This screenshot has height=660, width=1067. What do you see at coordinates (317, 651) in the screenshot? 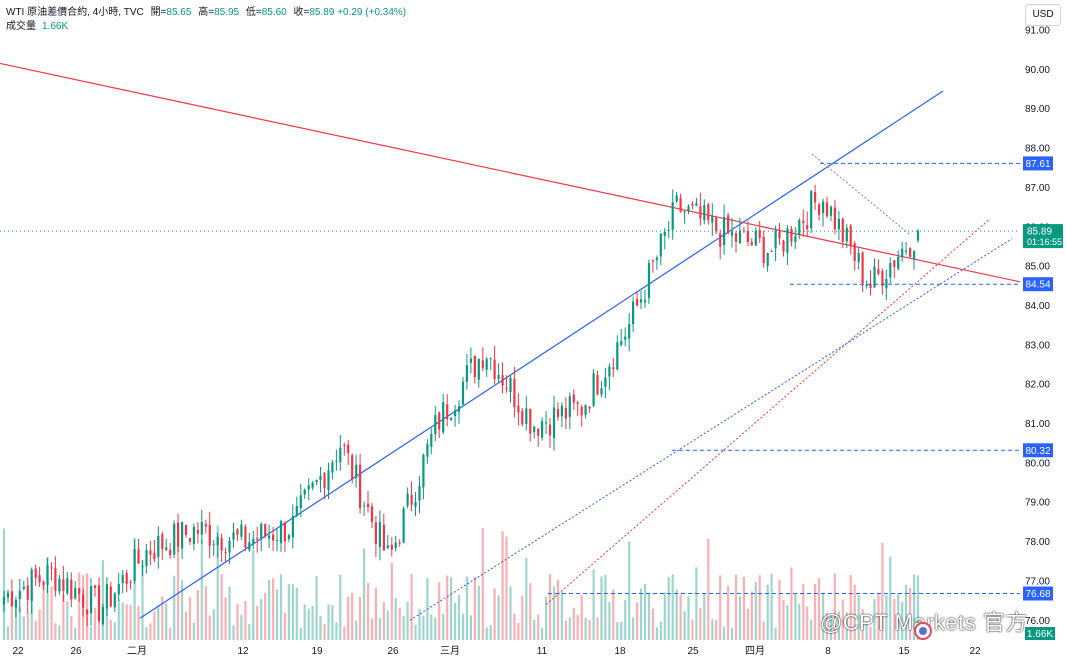
I see `time-tick-label: 19` at bounding box center [317, 651].